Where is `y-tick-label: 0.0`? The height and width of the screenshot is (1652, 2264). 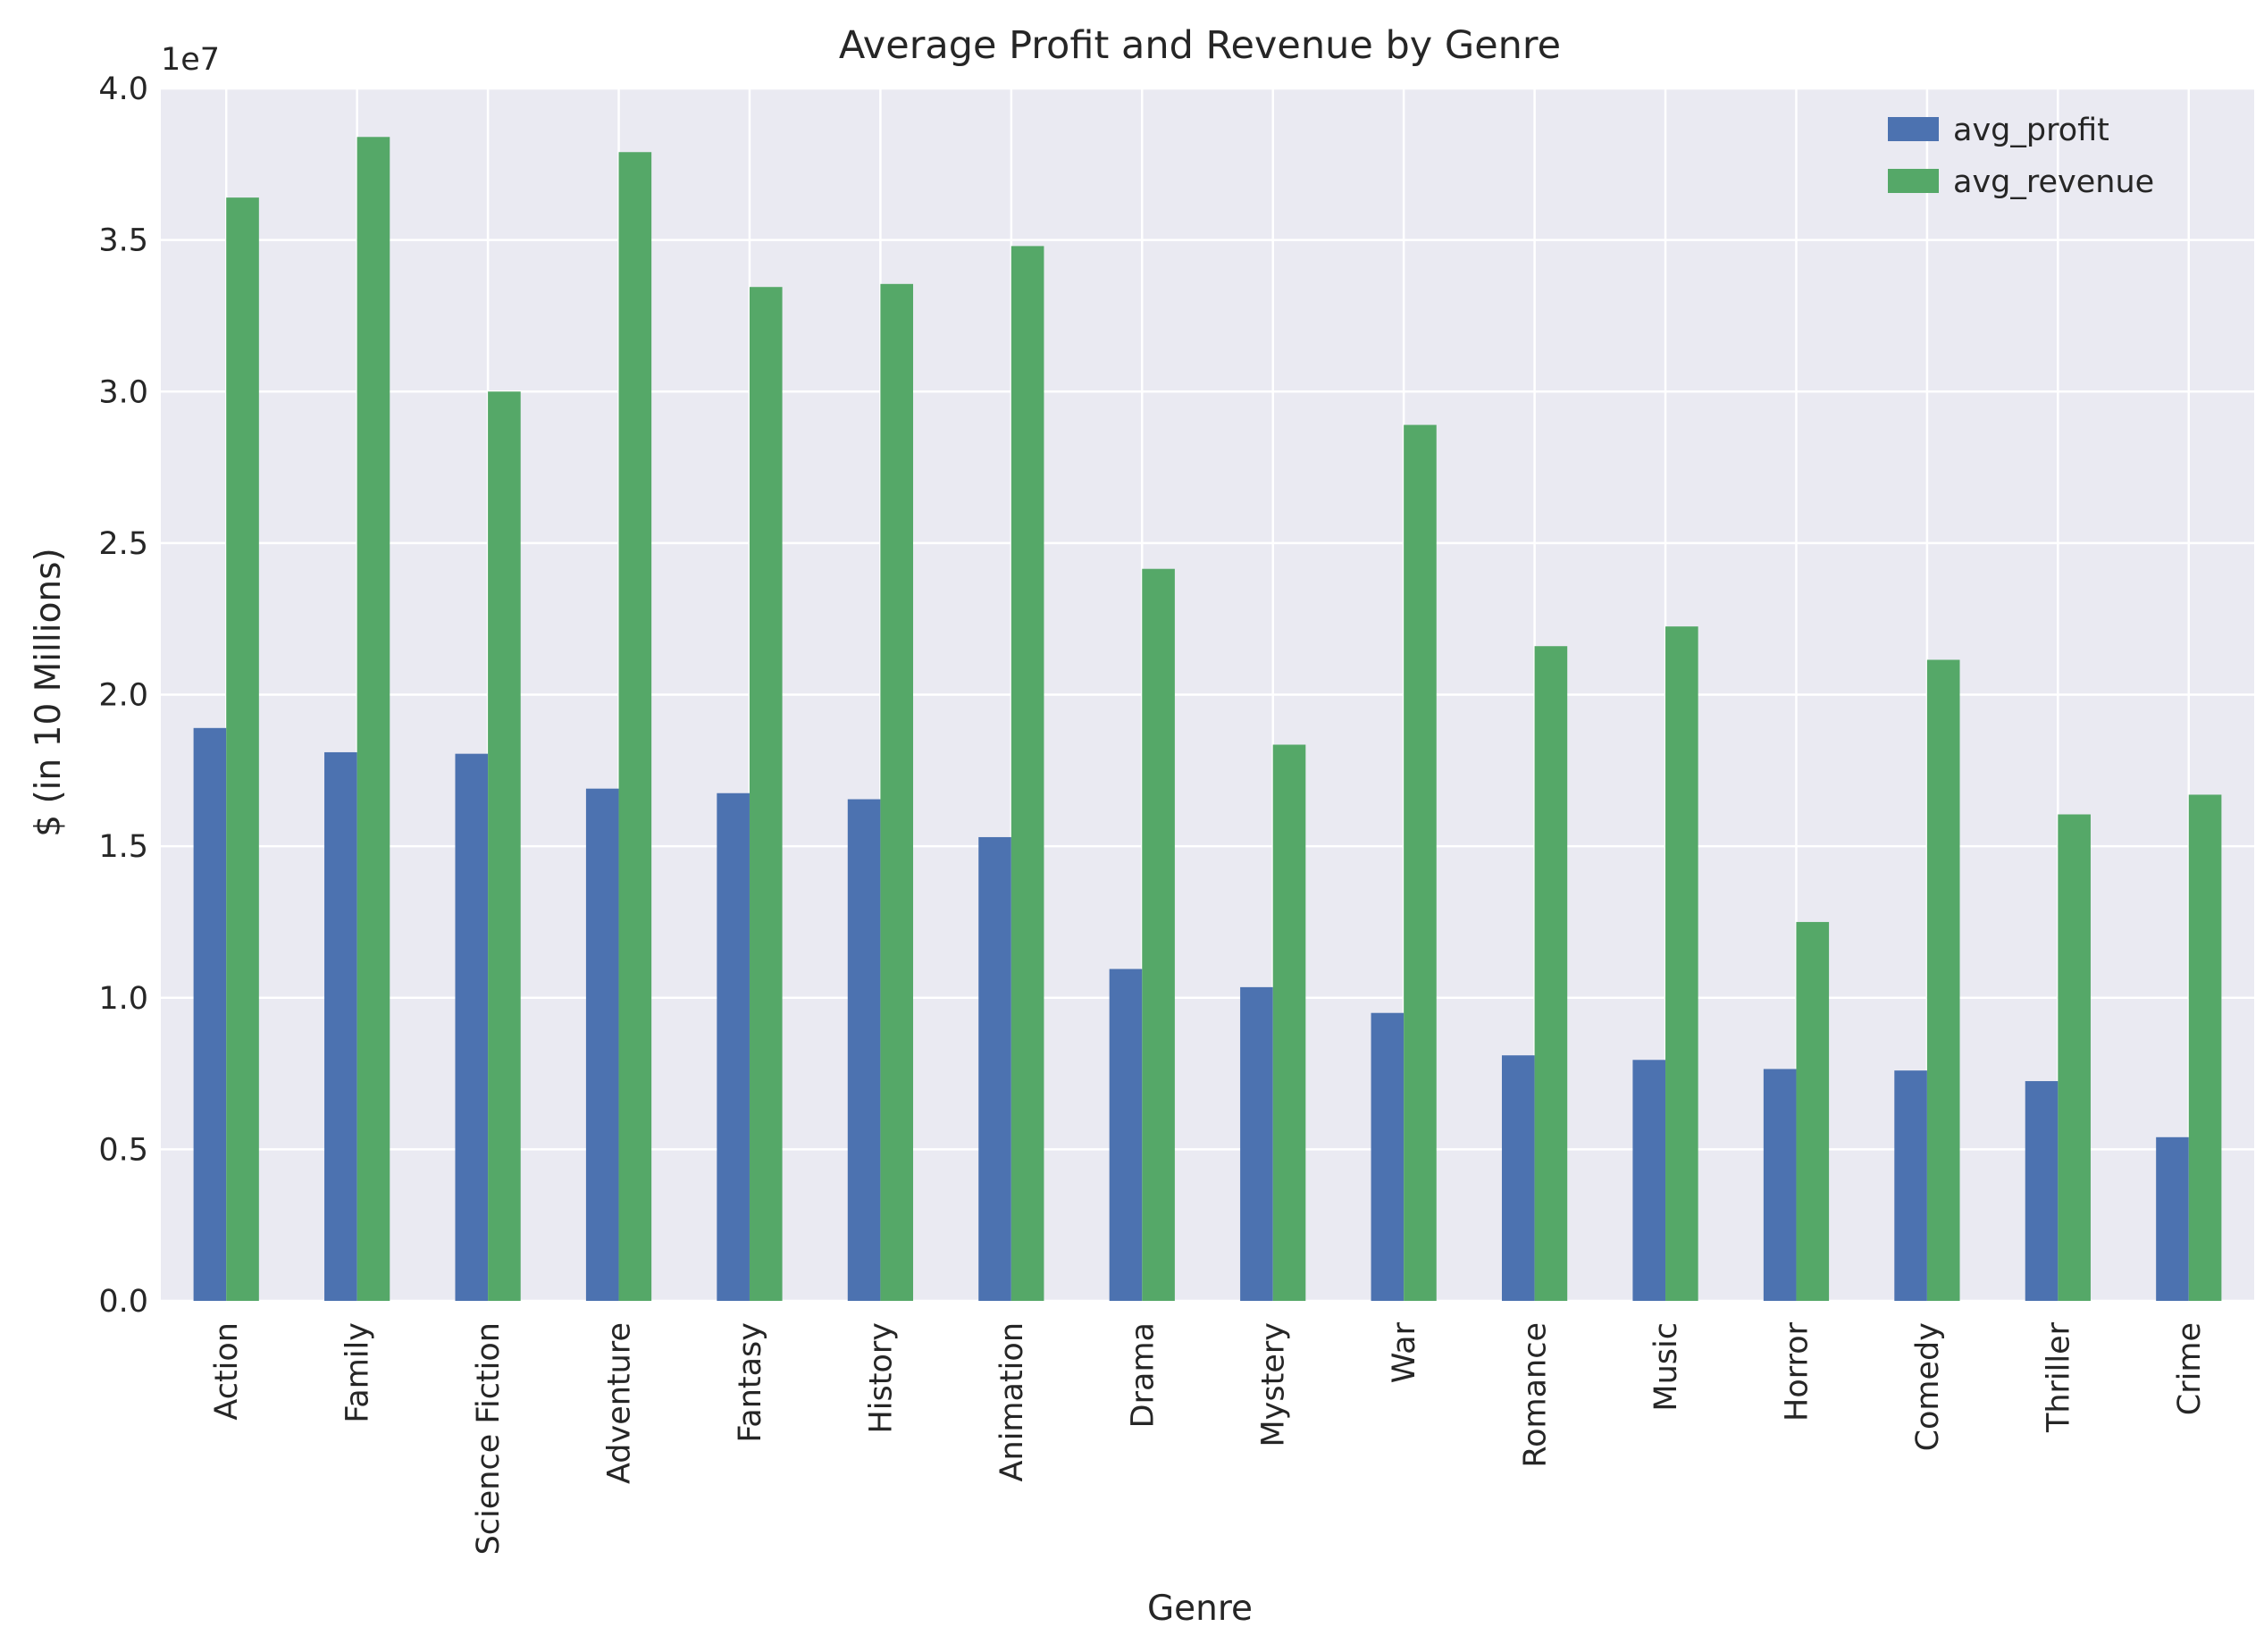 y-tick-label: 0.0 is located at coordinates (123, 1302).